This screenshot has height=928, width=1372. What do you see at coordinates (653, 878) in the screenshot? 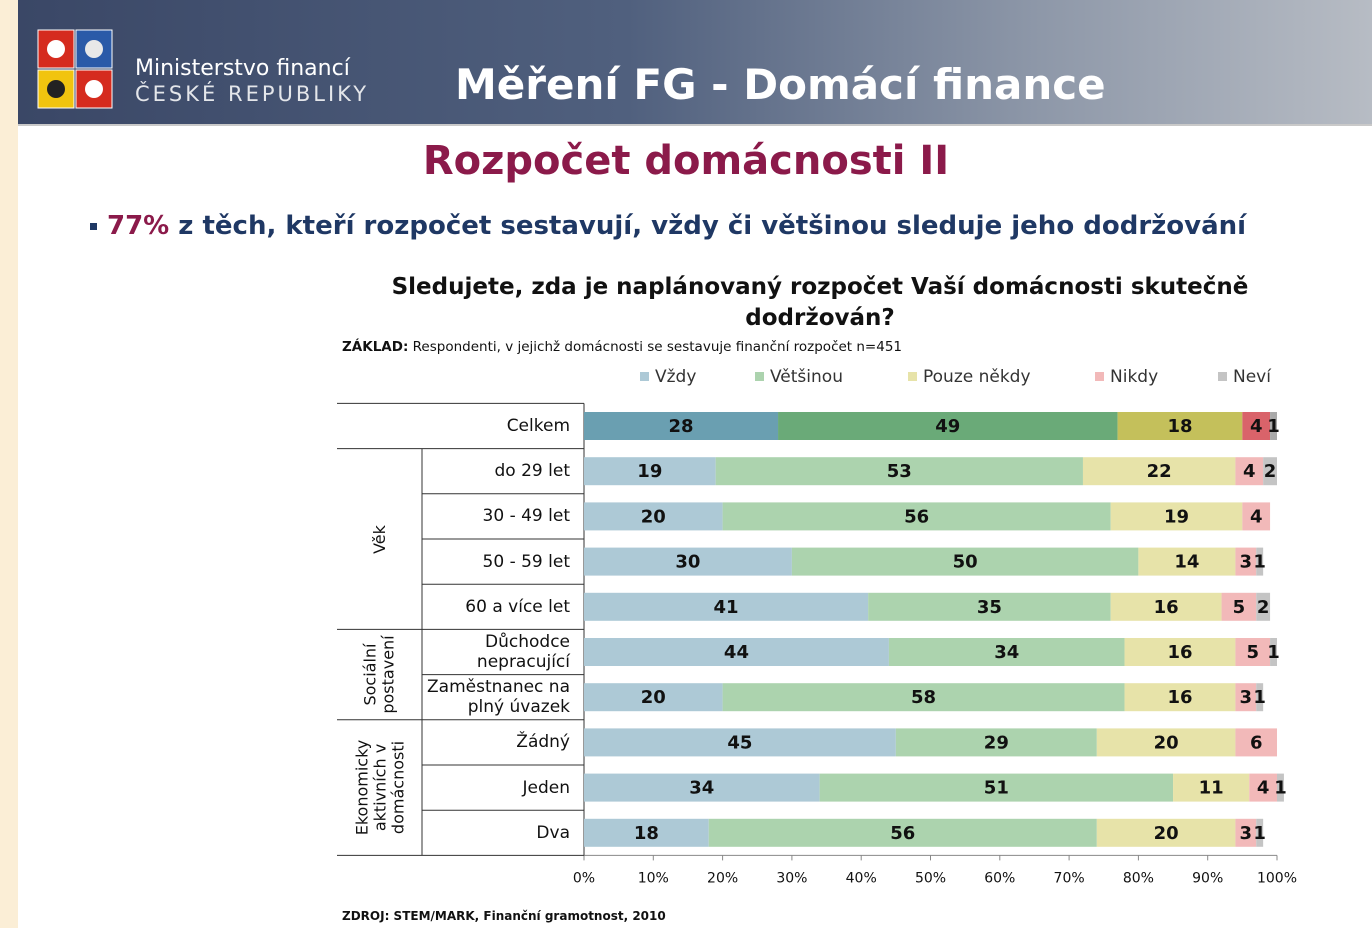
I see `x-tick-label: 10%` at bounding box center [653, 878].